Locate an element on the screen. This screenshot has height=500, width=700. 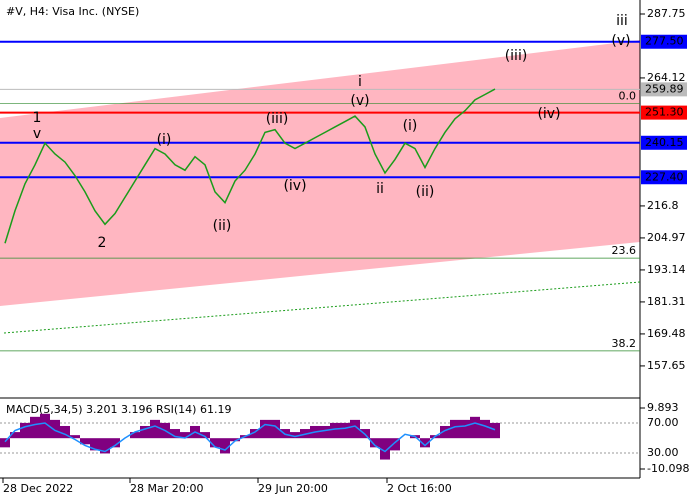
level-label: 259.89 is located at coordinates (664, 88).